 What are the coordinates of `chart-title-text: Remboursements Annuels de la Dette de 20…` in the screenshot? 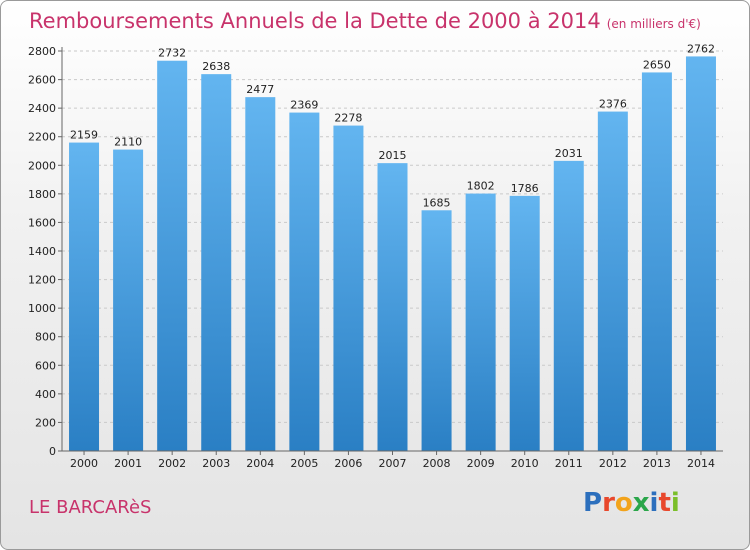 It's located at (315, 21).